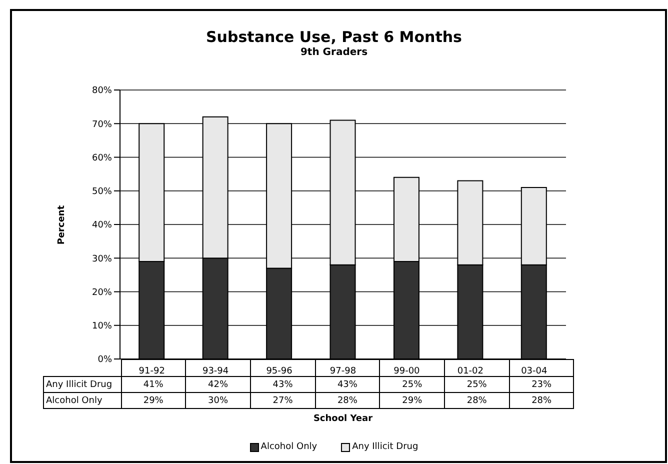 The width and height of the screenshot is (668, 464). Describe the element at coordinates (102, 259) in the screenshot. I see `y-tick-label: 30%` at that location.